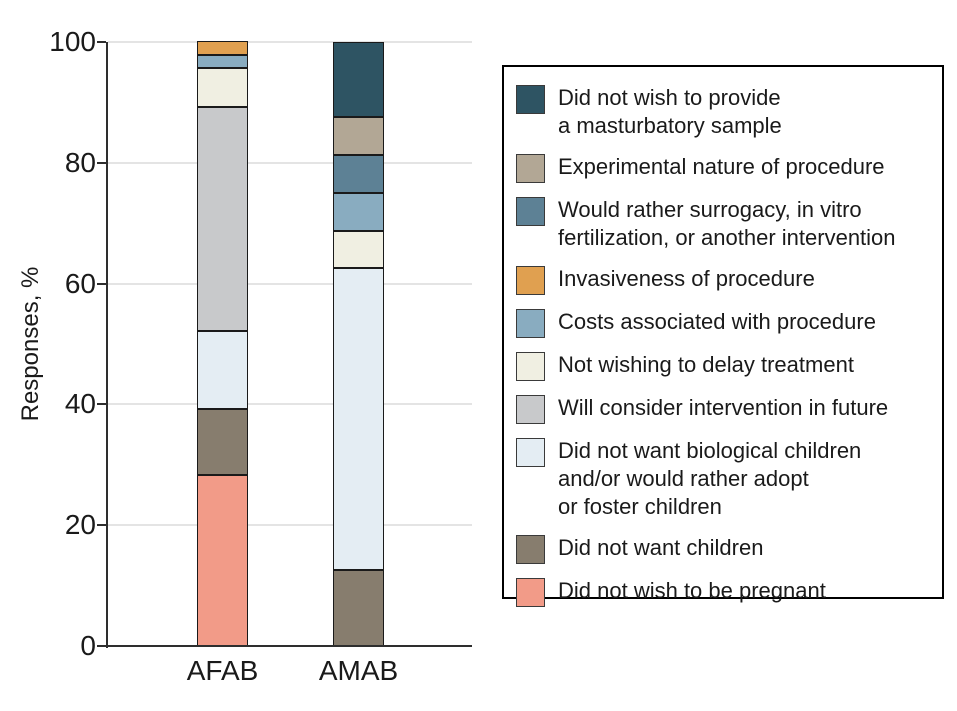 The height and width of the screenshot is (711, 957). I want to click on legend-item: Did not want children, so click(723, 549).